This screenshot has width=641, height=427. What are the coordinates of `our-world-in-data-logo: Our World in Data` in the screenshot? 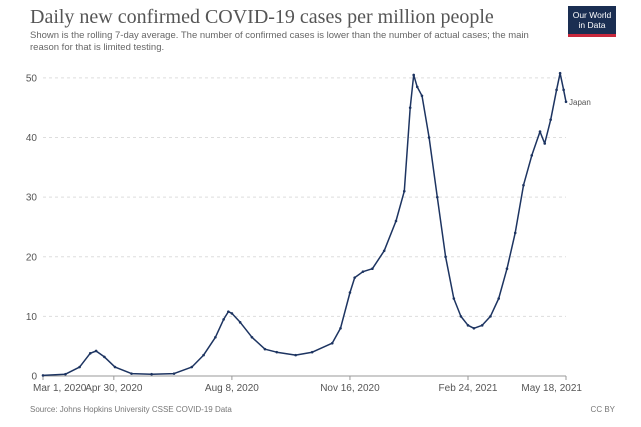 It's located at (592, 21).